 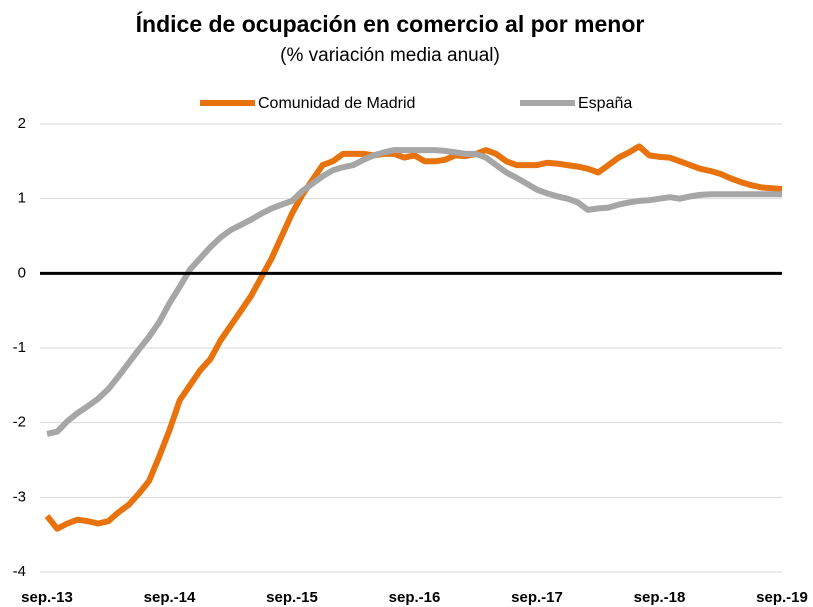 What do you see at coordinates (19, 496) in the screenshot?
I see `y-tick-label: -3` at bounding box center [19, 496].